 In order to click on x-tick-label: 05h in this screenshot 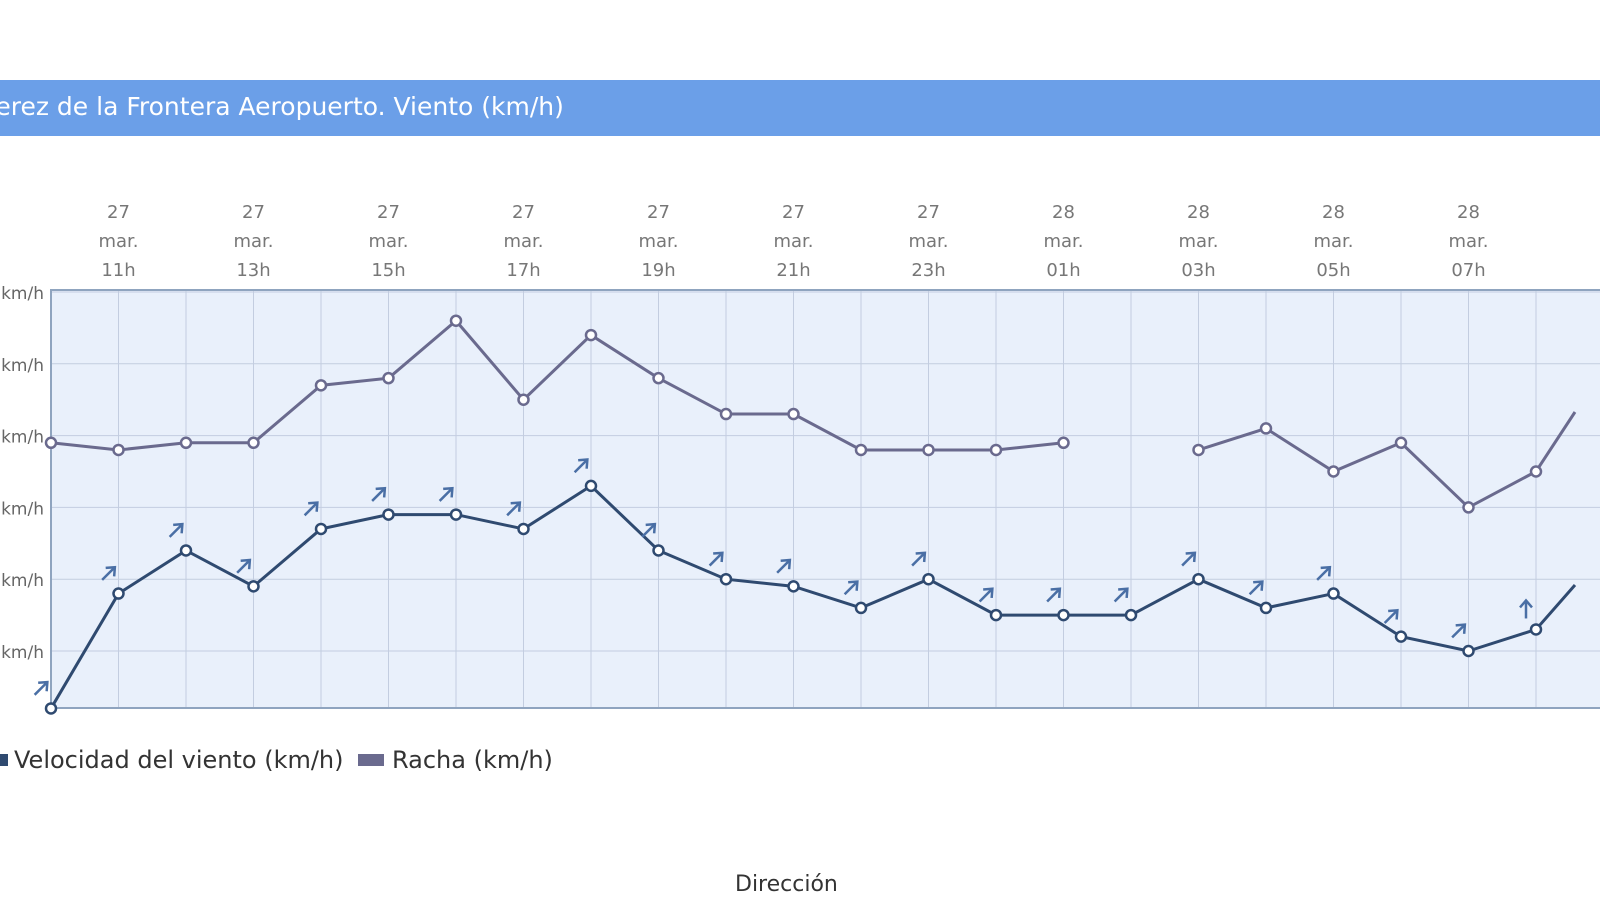, I will do `click(1333, 270)`.